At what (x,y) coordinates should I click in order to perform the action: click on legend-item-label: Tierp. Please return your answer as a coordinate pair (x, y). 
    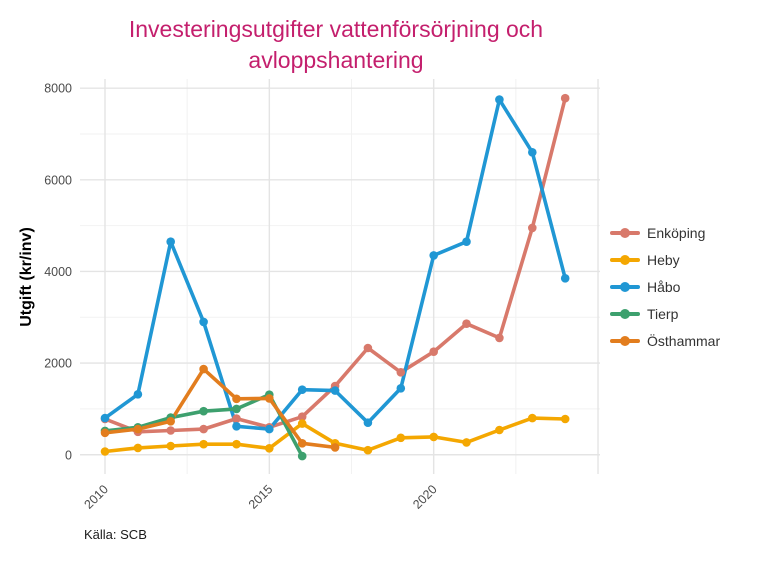
    Looking at the image, I should click on (663, 314).